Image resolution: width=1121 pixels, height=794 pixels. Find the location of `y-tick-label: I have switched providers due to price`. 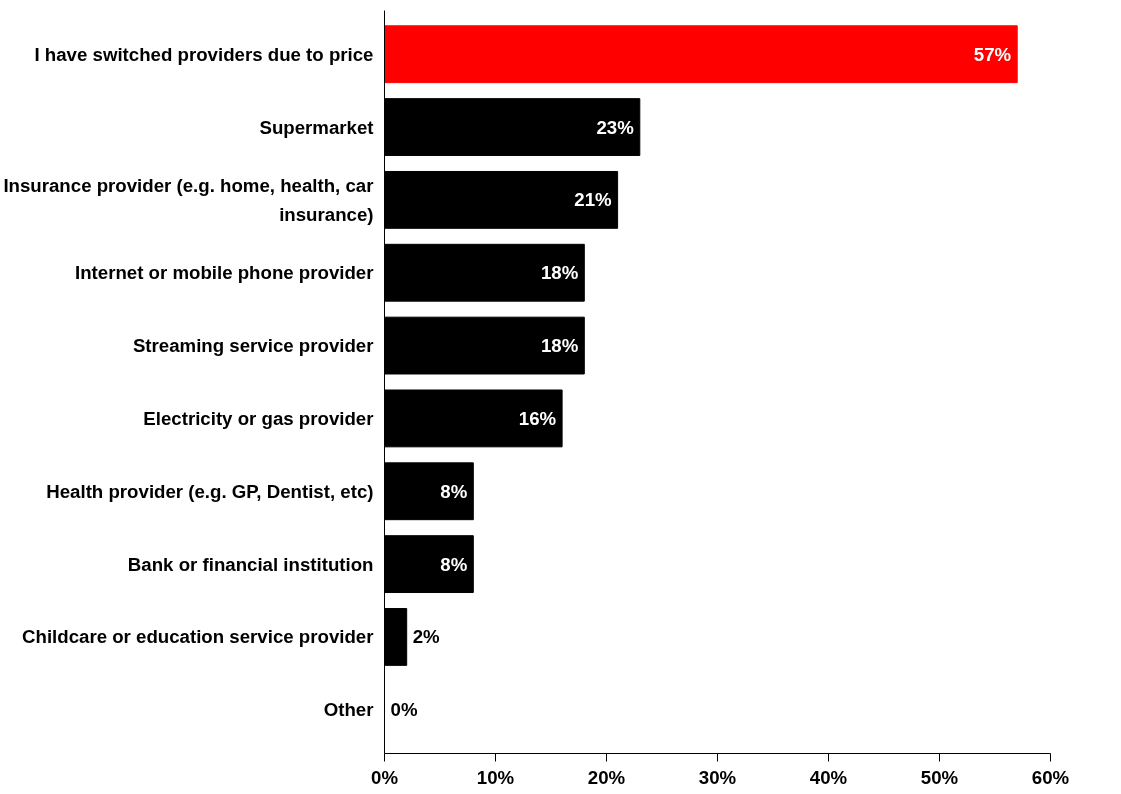

y-tick-label: I have switched providers due to price is located at coordinates (204, 54).